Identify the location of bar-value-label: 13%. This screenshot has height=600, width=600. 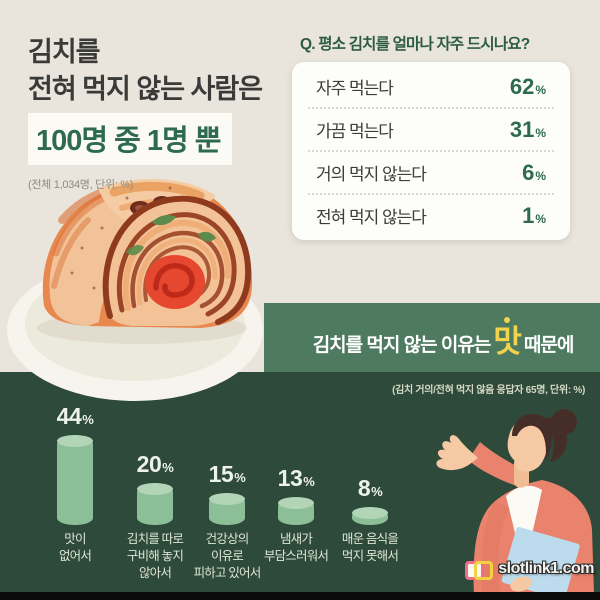
(296, 478).